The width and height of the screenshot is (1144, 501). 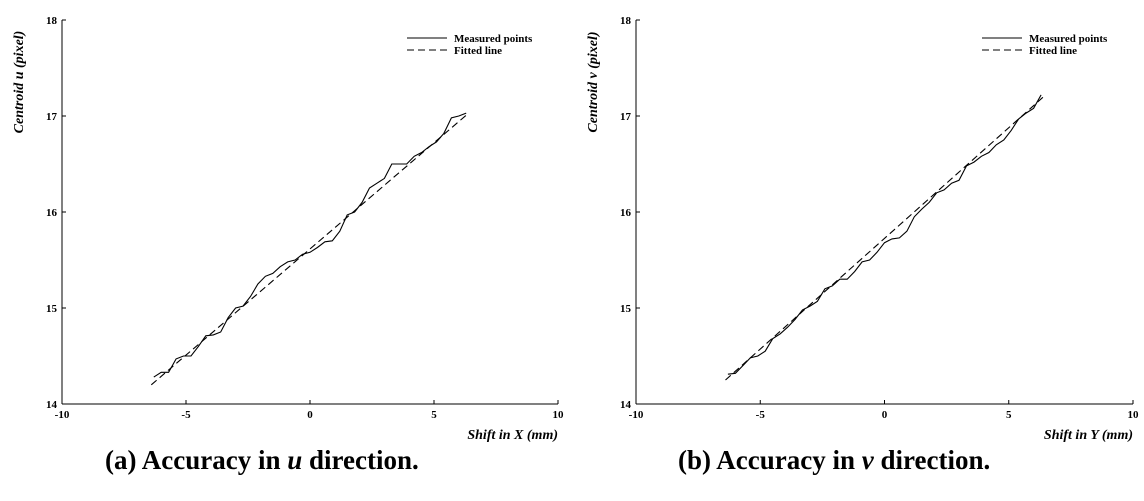 I want to click on caption-a: (a) Accuracy in u direction., so click(x=262, y=460).